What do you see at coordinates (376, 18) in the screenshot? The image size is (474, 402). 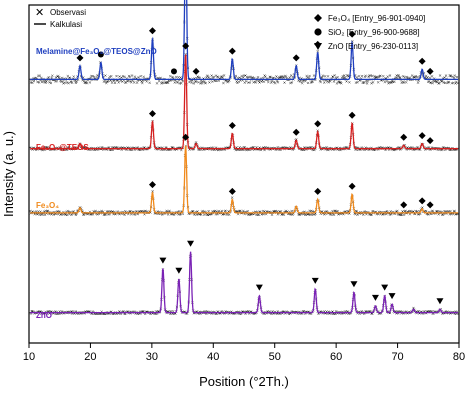 I see `fe3o4-legend-label: Fe₃O₄ [Entry_96-901-0940]` at bounding box center [376, 18].